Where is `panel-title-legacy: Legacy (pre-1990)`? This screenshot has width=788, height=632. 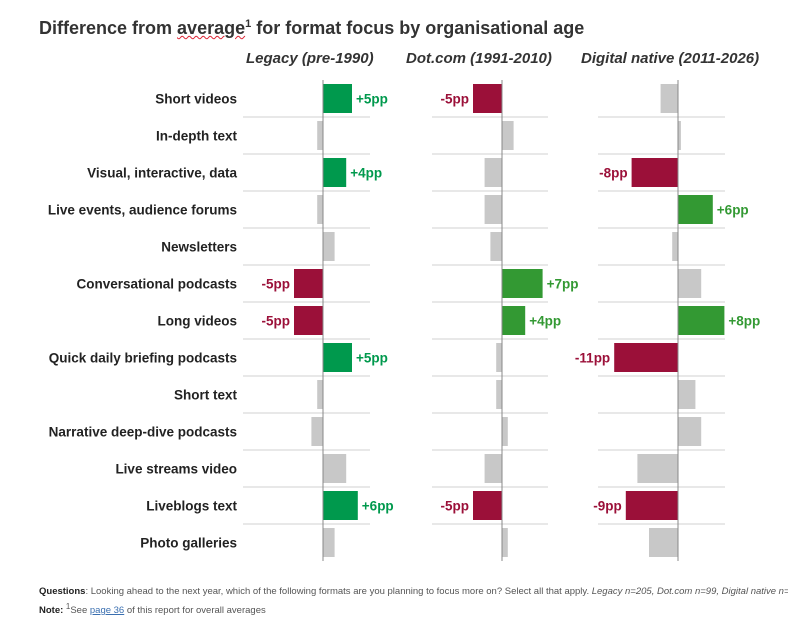 panel-title-legacy: Legacy (pre-1990) is located at coordinates (310, 58).